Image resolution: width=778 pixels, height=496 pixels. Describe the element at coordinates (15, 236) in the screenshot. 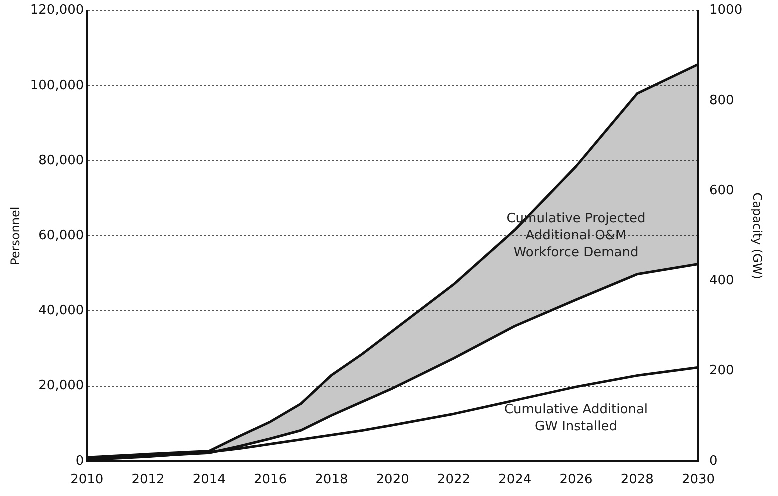

I see `y-axis-title: Personnel` at that location.